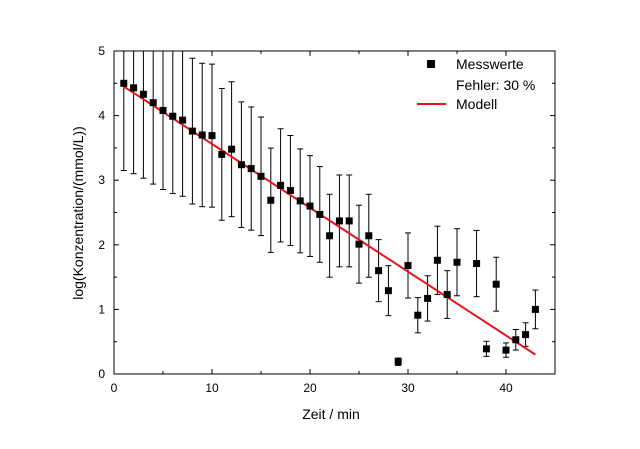  I want to click on legend: Messwerte Fehler: 30 % Modell, so click(476, 84).